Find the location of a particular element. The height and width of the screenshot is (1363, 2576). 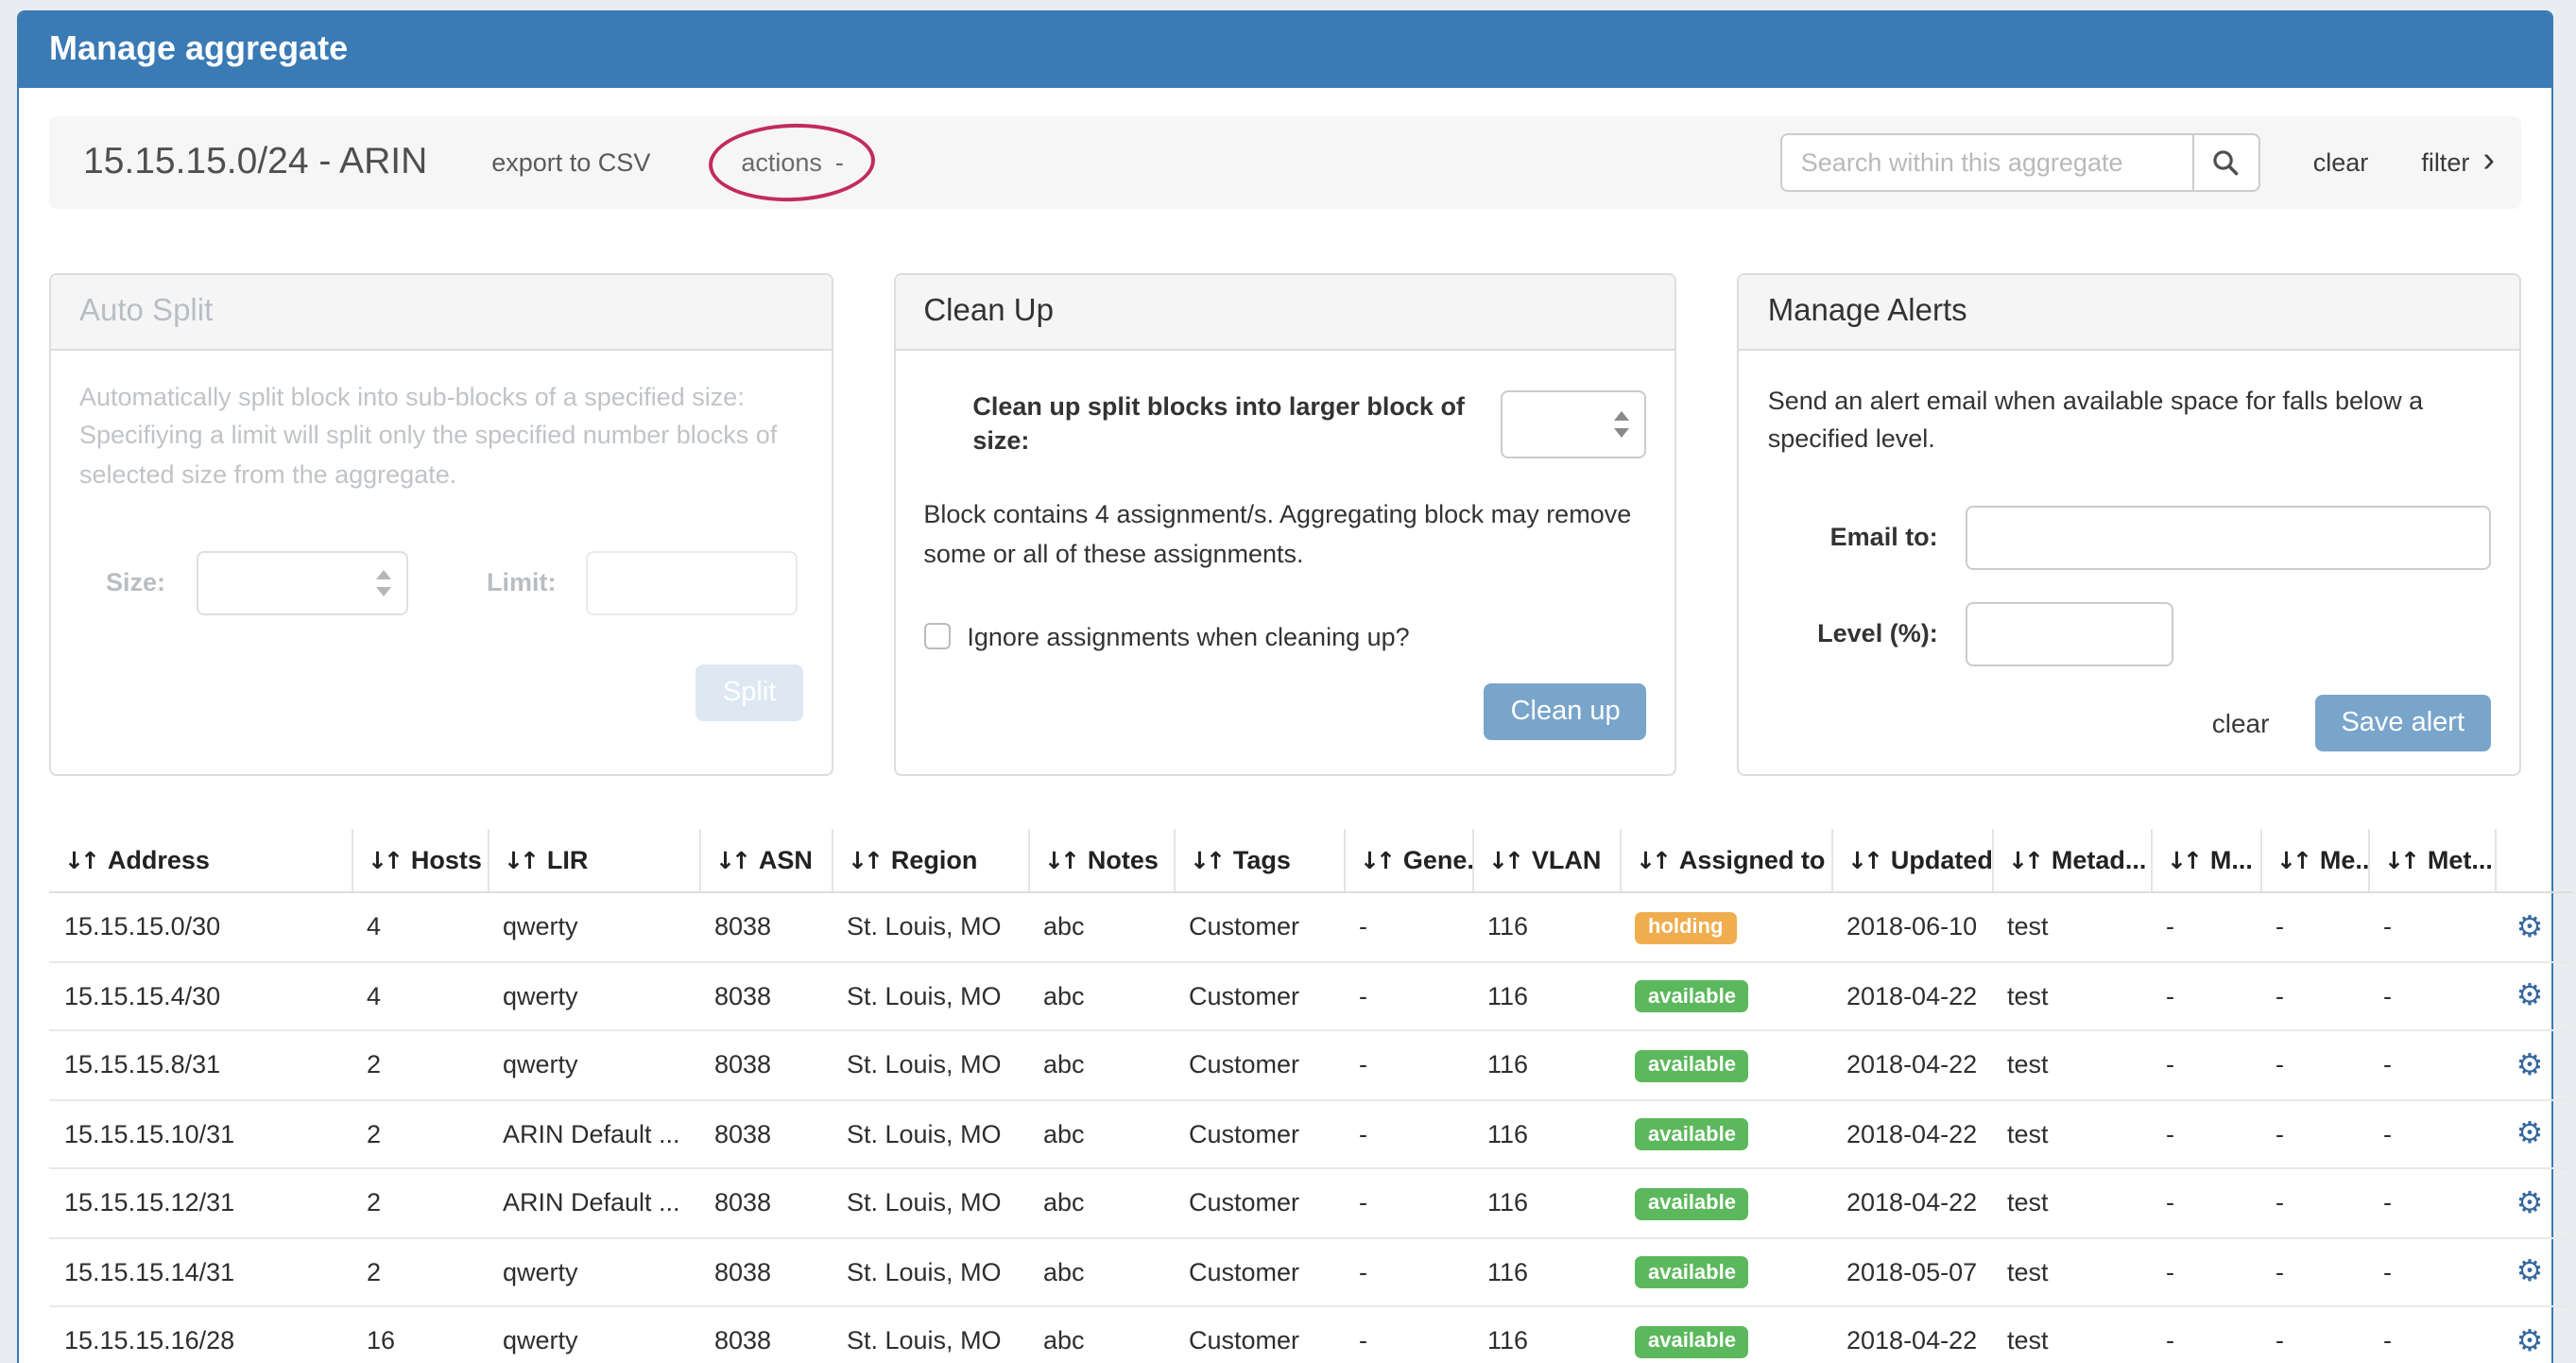

col-header-address: ↓↑ Address is located at coordinates (200, 861).